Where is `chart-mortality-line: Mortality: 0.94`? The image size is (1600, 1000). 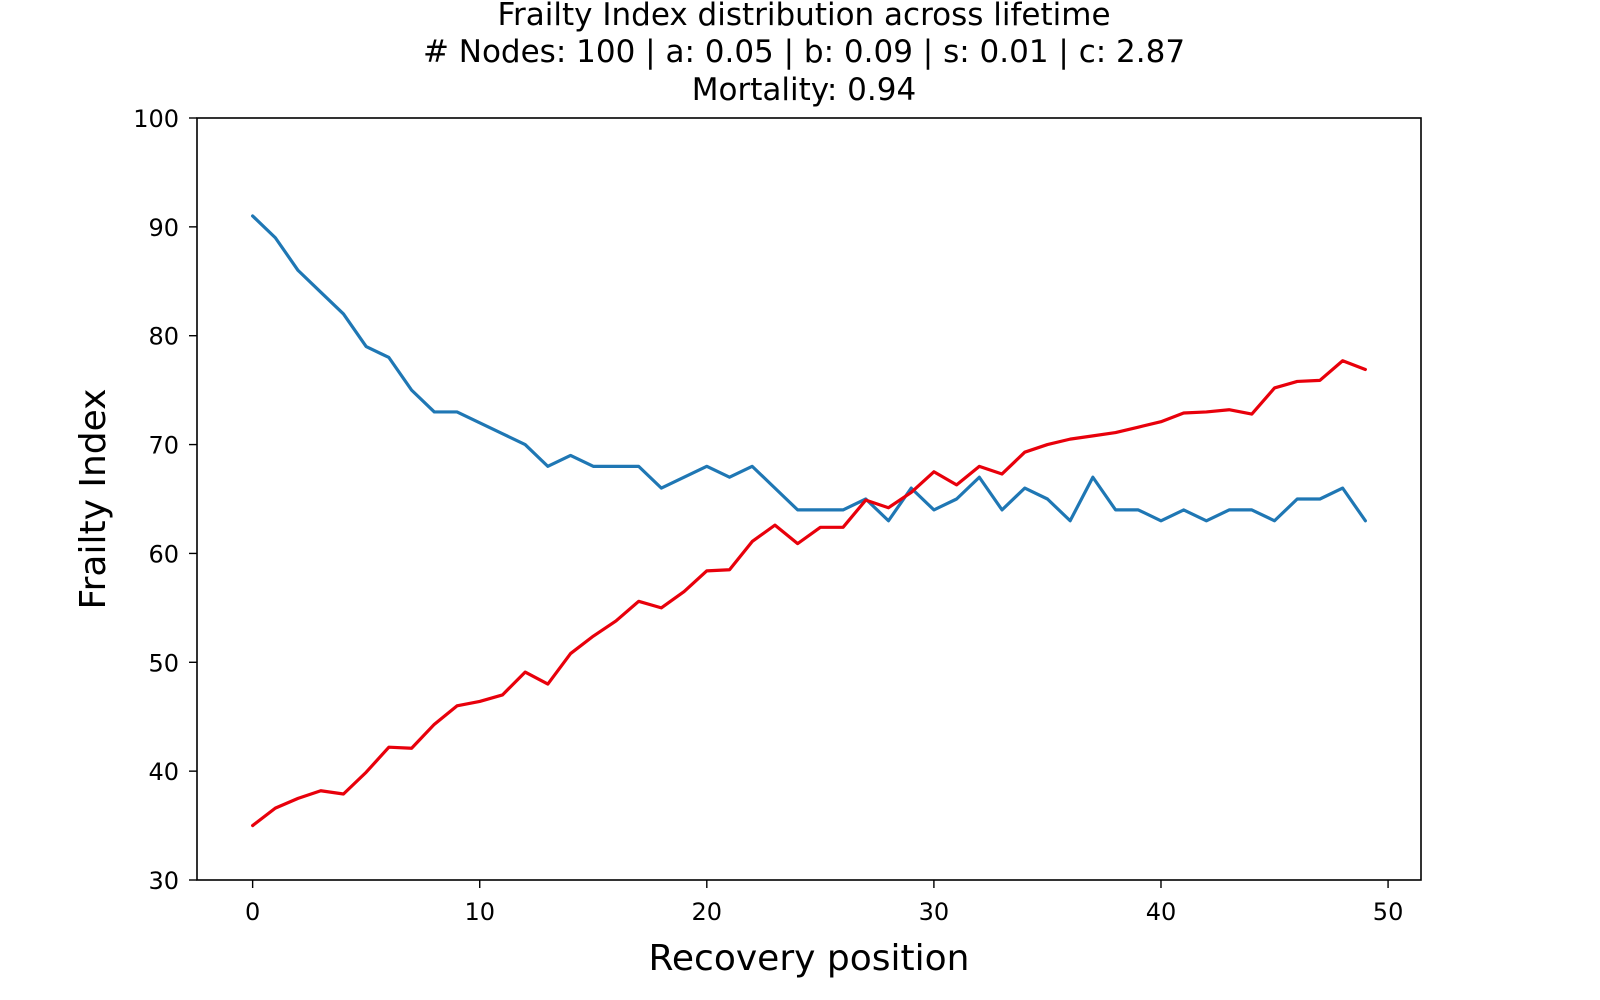 chart-mortality-line: Mortality: 0.94 is located at coordinates (804, 90).